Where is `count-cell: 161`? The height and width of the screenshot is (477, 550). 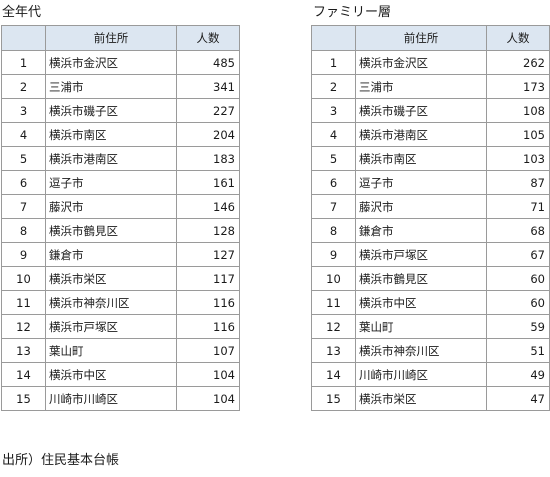
count-cell: 161 is located at coordinates (208, 182).